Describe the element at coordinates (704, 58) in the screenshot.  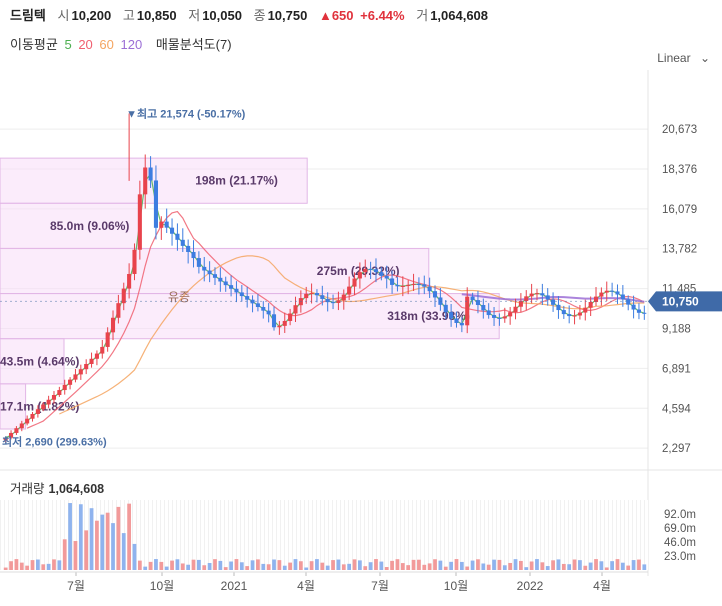
I see `chevron-down-icon: ⌄` at that location.